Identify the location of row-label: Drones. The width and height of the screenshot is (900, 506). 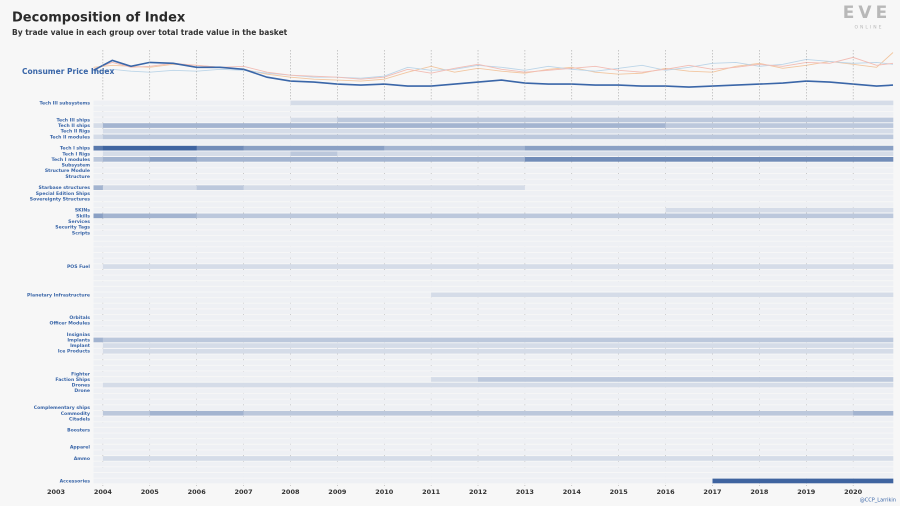
(81, 386).